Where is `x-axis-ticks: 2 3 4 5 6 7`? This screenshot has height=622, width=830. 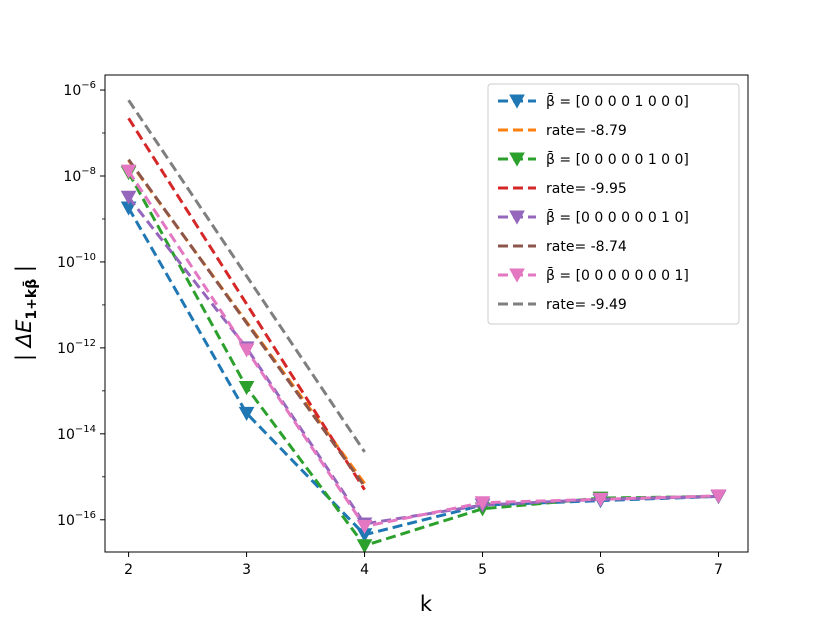
x-axis-ticks: 2 3 4 5 6 7 is located at coordinates (423, 565).